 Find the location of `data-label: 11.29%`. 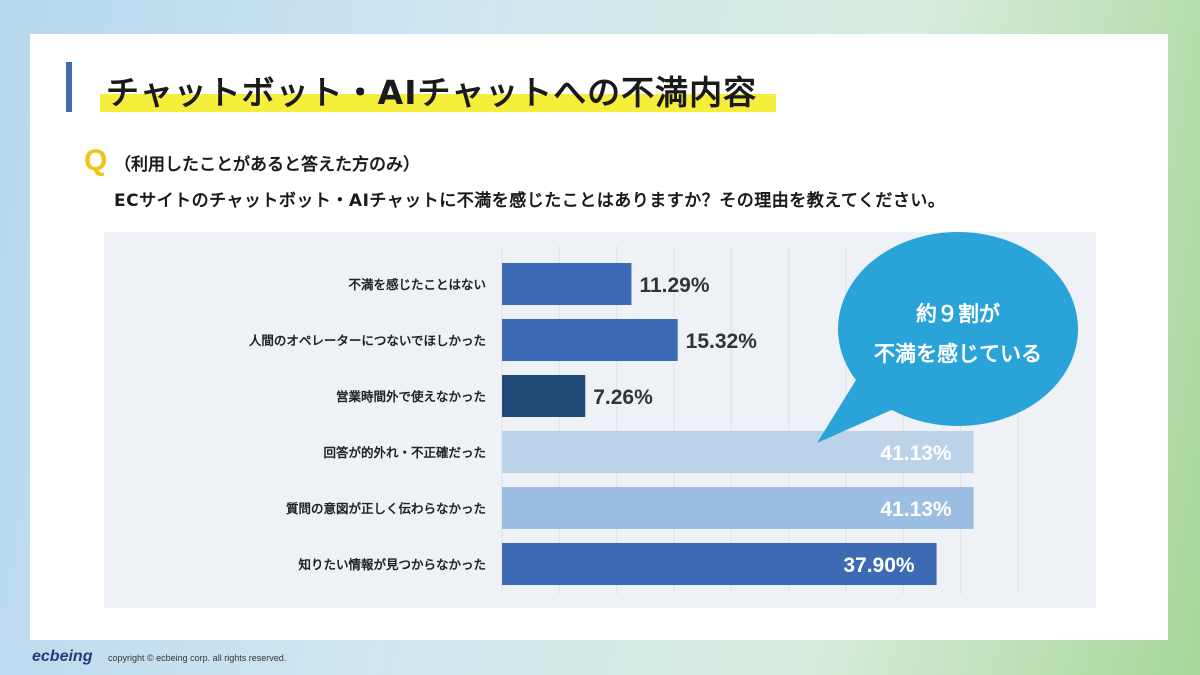

data-label: 11.29% is located at coordinates (674, 285).